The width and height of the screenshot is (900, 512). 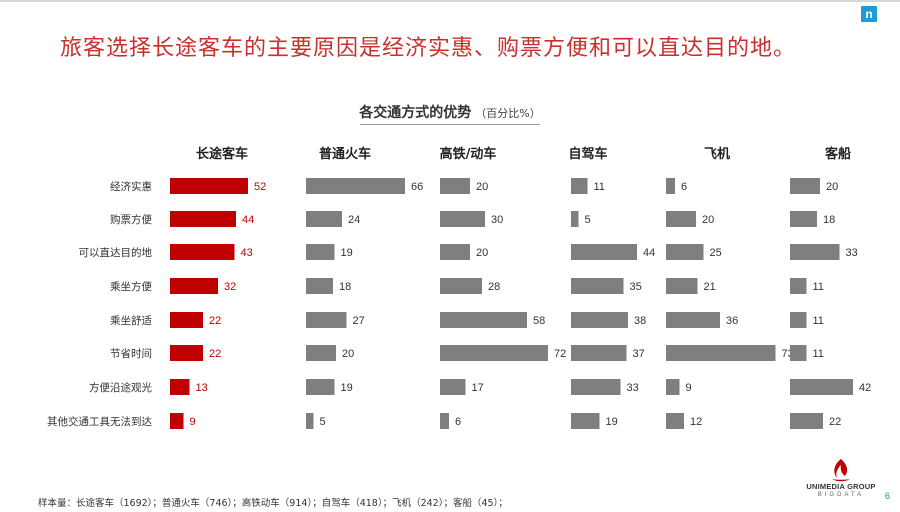 I want to click on chart-unit: （百分比%）, so click(x=508, y=113).